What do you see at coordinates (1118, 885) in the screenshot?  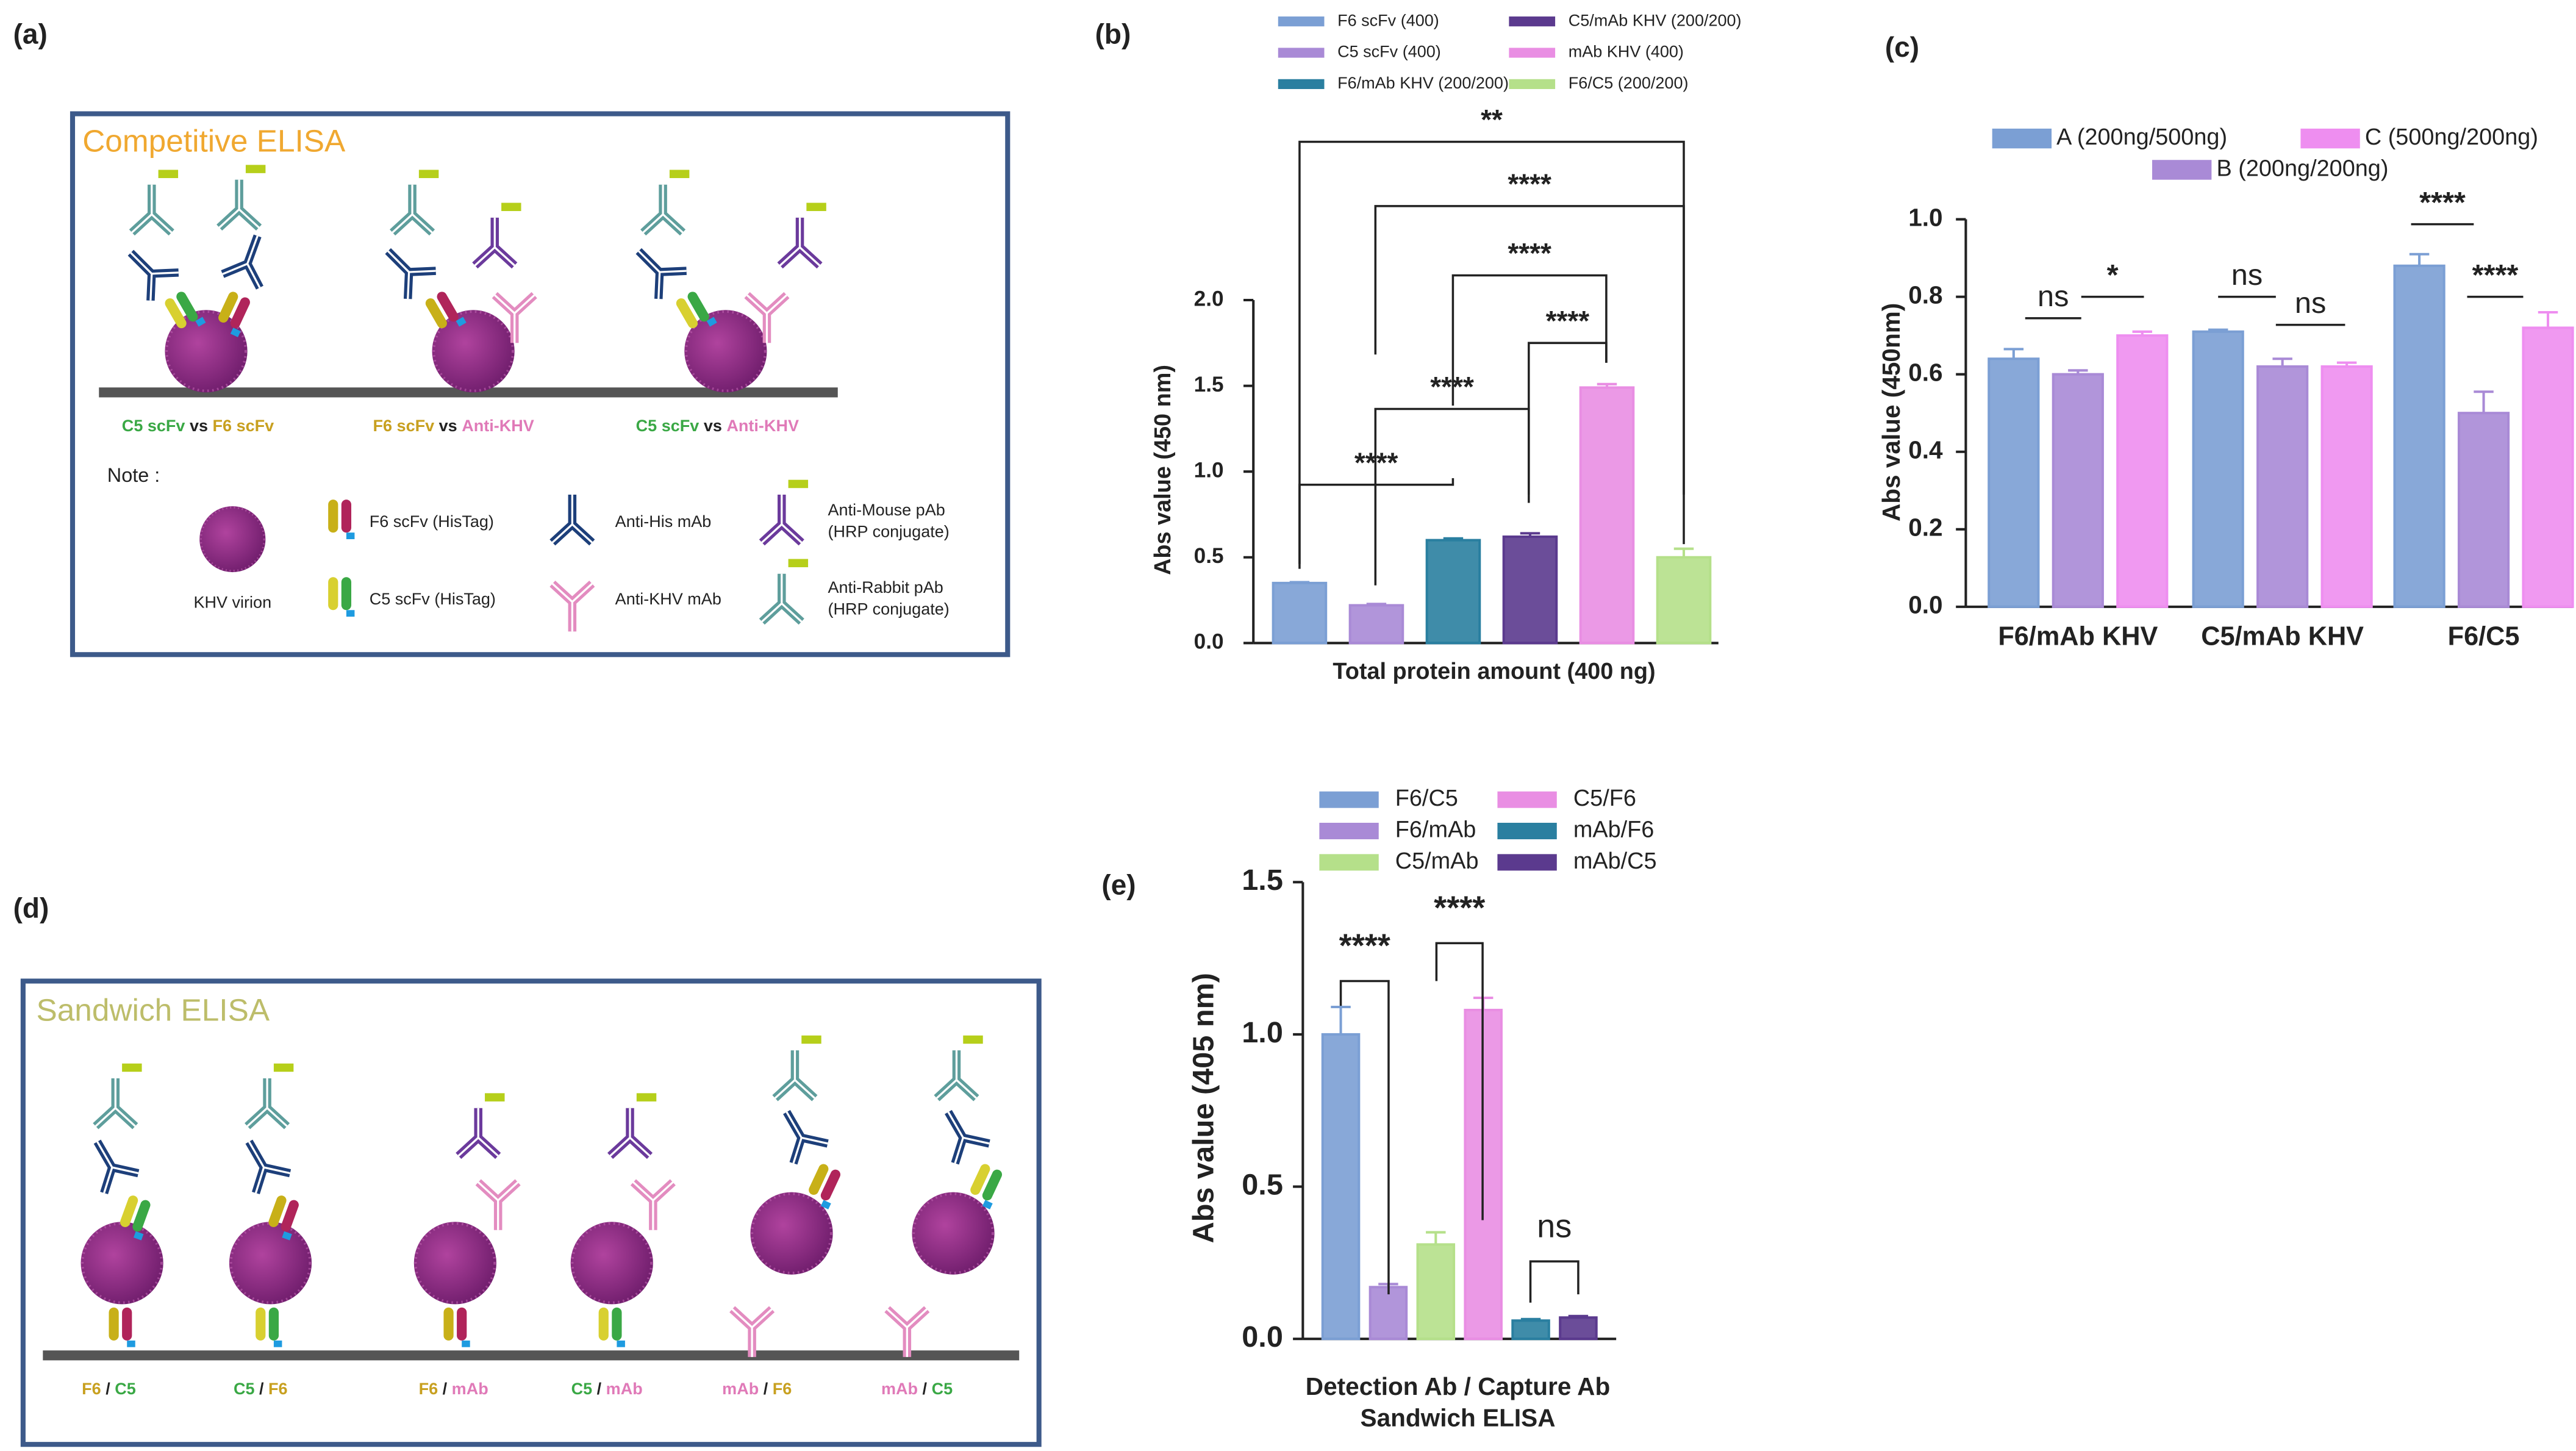 I see `panel-label: (e)` at bounding box center [1118, 885].